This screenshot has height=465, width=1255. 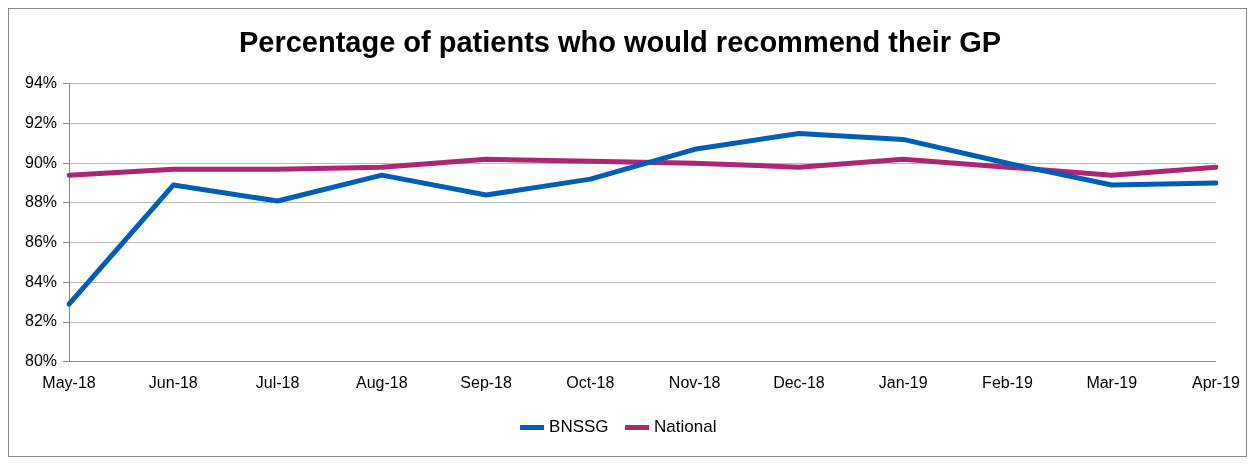 I want to click on legend-label: BNSSG, so click(x=579, y=427).